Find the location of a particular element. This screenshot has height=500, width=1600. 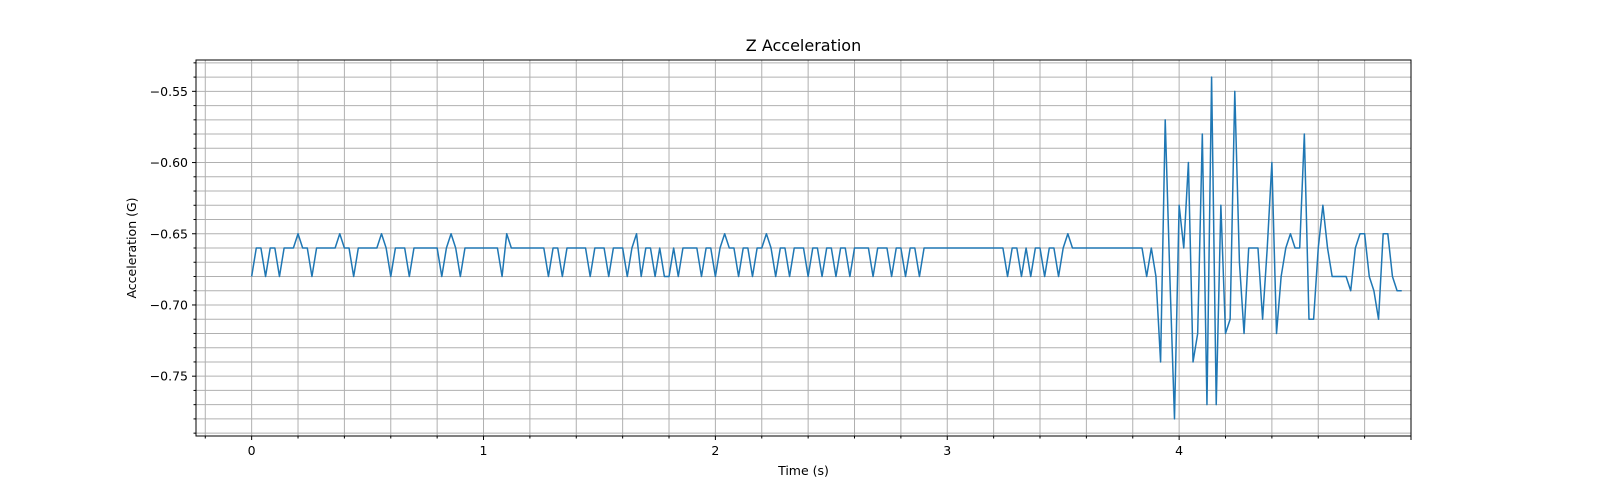

x-tick-label: 2 is located at coordinates (715, 450).